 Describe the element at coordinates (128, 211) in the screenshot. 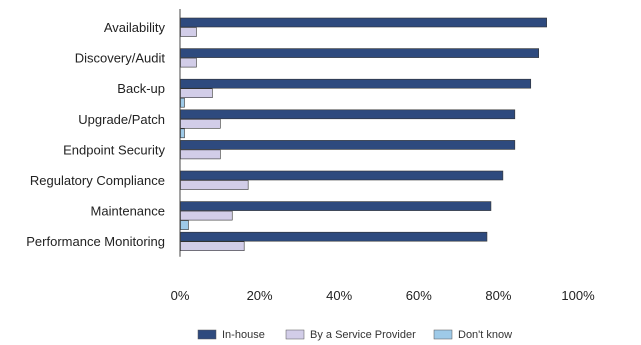

I see `category-label: Maintenance` at that location.